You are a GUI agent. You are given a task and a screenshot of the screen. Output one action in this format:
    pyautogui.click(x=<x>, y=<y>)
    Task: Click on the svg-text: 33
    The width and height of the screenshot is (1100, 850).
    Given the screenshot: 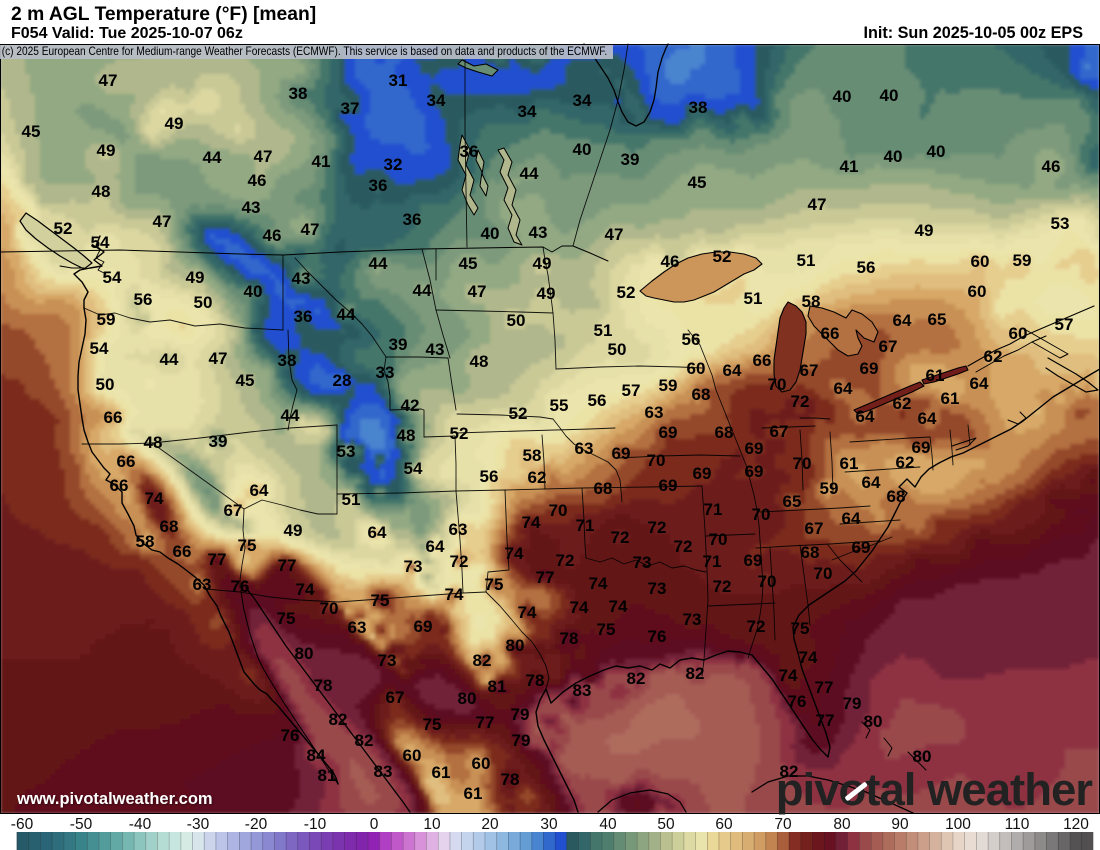 What is the action you would take?
    pyautogui.click(x=385, y=372)
    